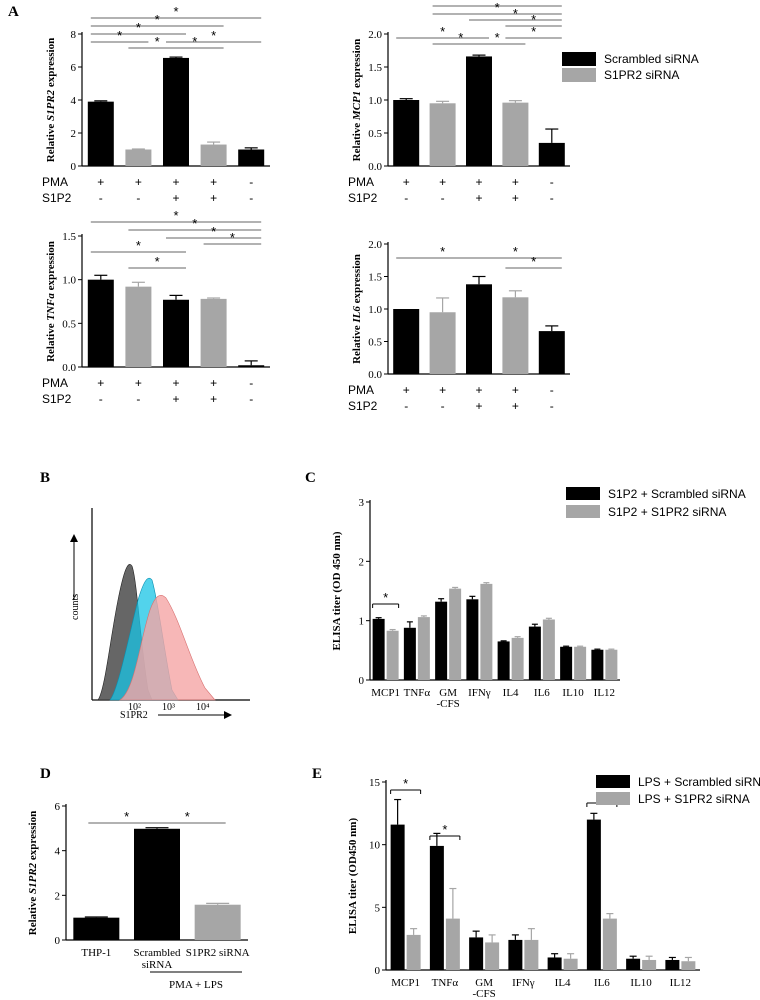 The height and width of the screenshot is (1000, 760). What do you see at coordinates (583, 511) in the screenshot?
I see `legend-c-swatch-s1pr2` at bounding box center [583, 511].